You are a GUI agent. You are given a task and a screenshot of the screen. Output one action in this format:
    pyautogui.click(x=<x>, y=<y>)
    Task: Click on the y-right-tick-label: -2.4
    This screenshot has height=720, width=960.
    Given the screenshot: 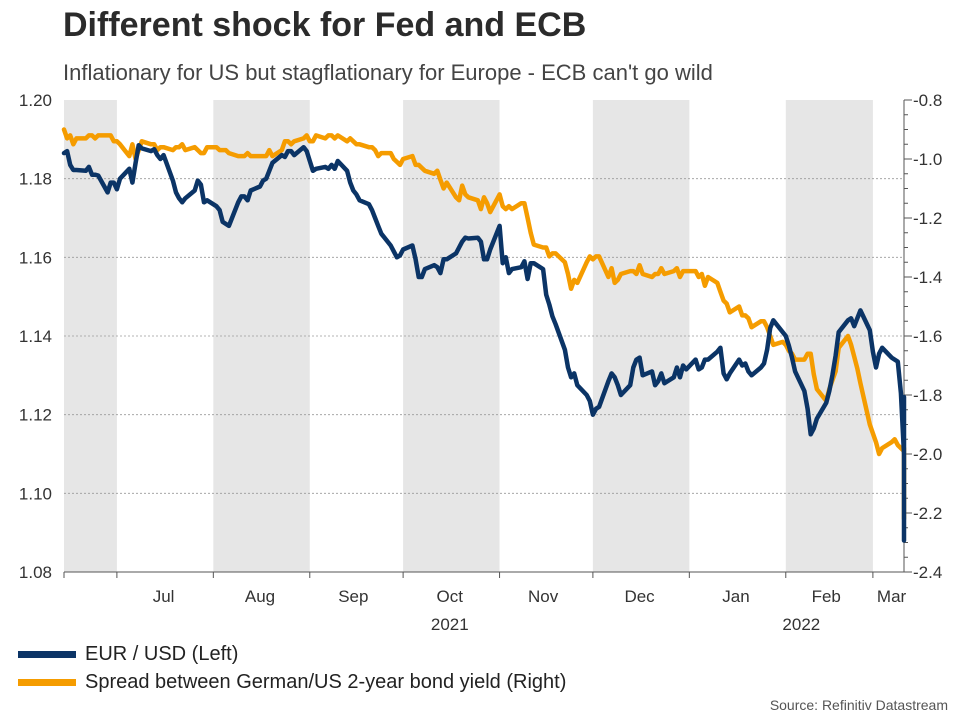 What is the action you would take?
    pyautogui.click(x=927, y=572)
    